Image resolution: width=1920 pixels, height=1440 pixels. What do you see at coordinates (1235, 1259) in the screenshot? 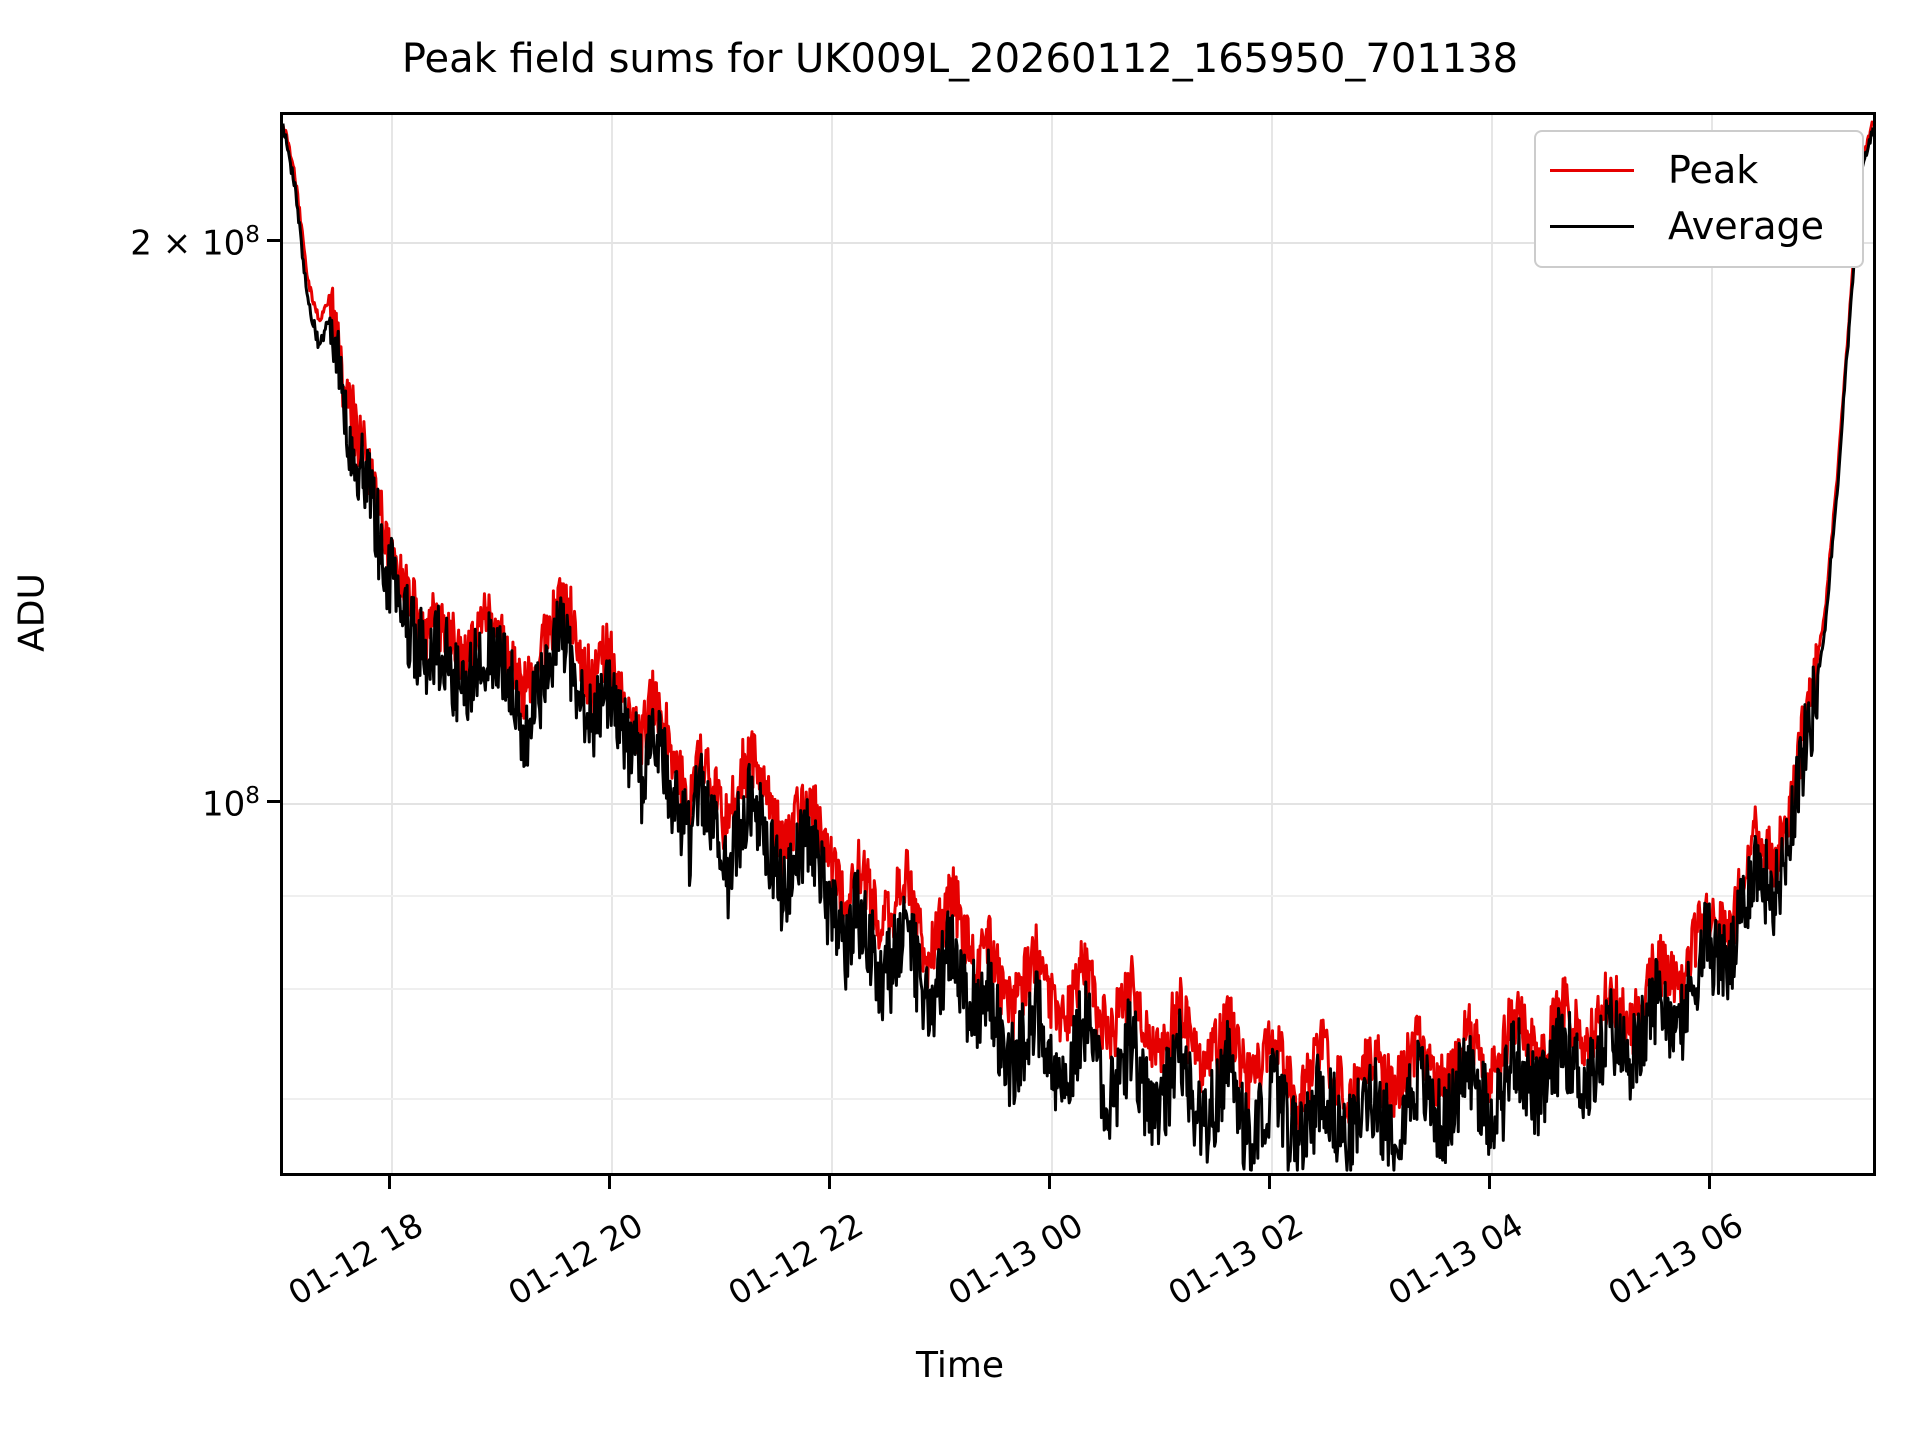
I see `x-tick-label: 01-13 02` at bounding box center [1235, 1259].